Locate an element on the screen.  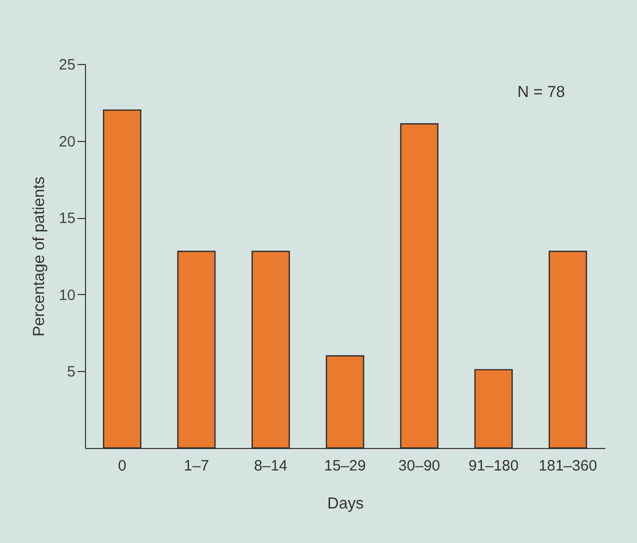
x-tick-label: 0 is located at coordinates (122, 466).